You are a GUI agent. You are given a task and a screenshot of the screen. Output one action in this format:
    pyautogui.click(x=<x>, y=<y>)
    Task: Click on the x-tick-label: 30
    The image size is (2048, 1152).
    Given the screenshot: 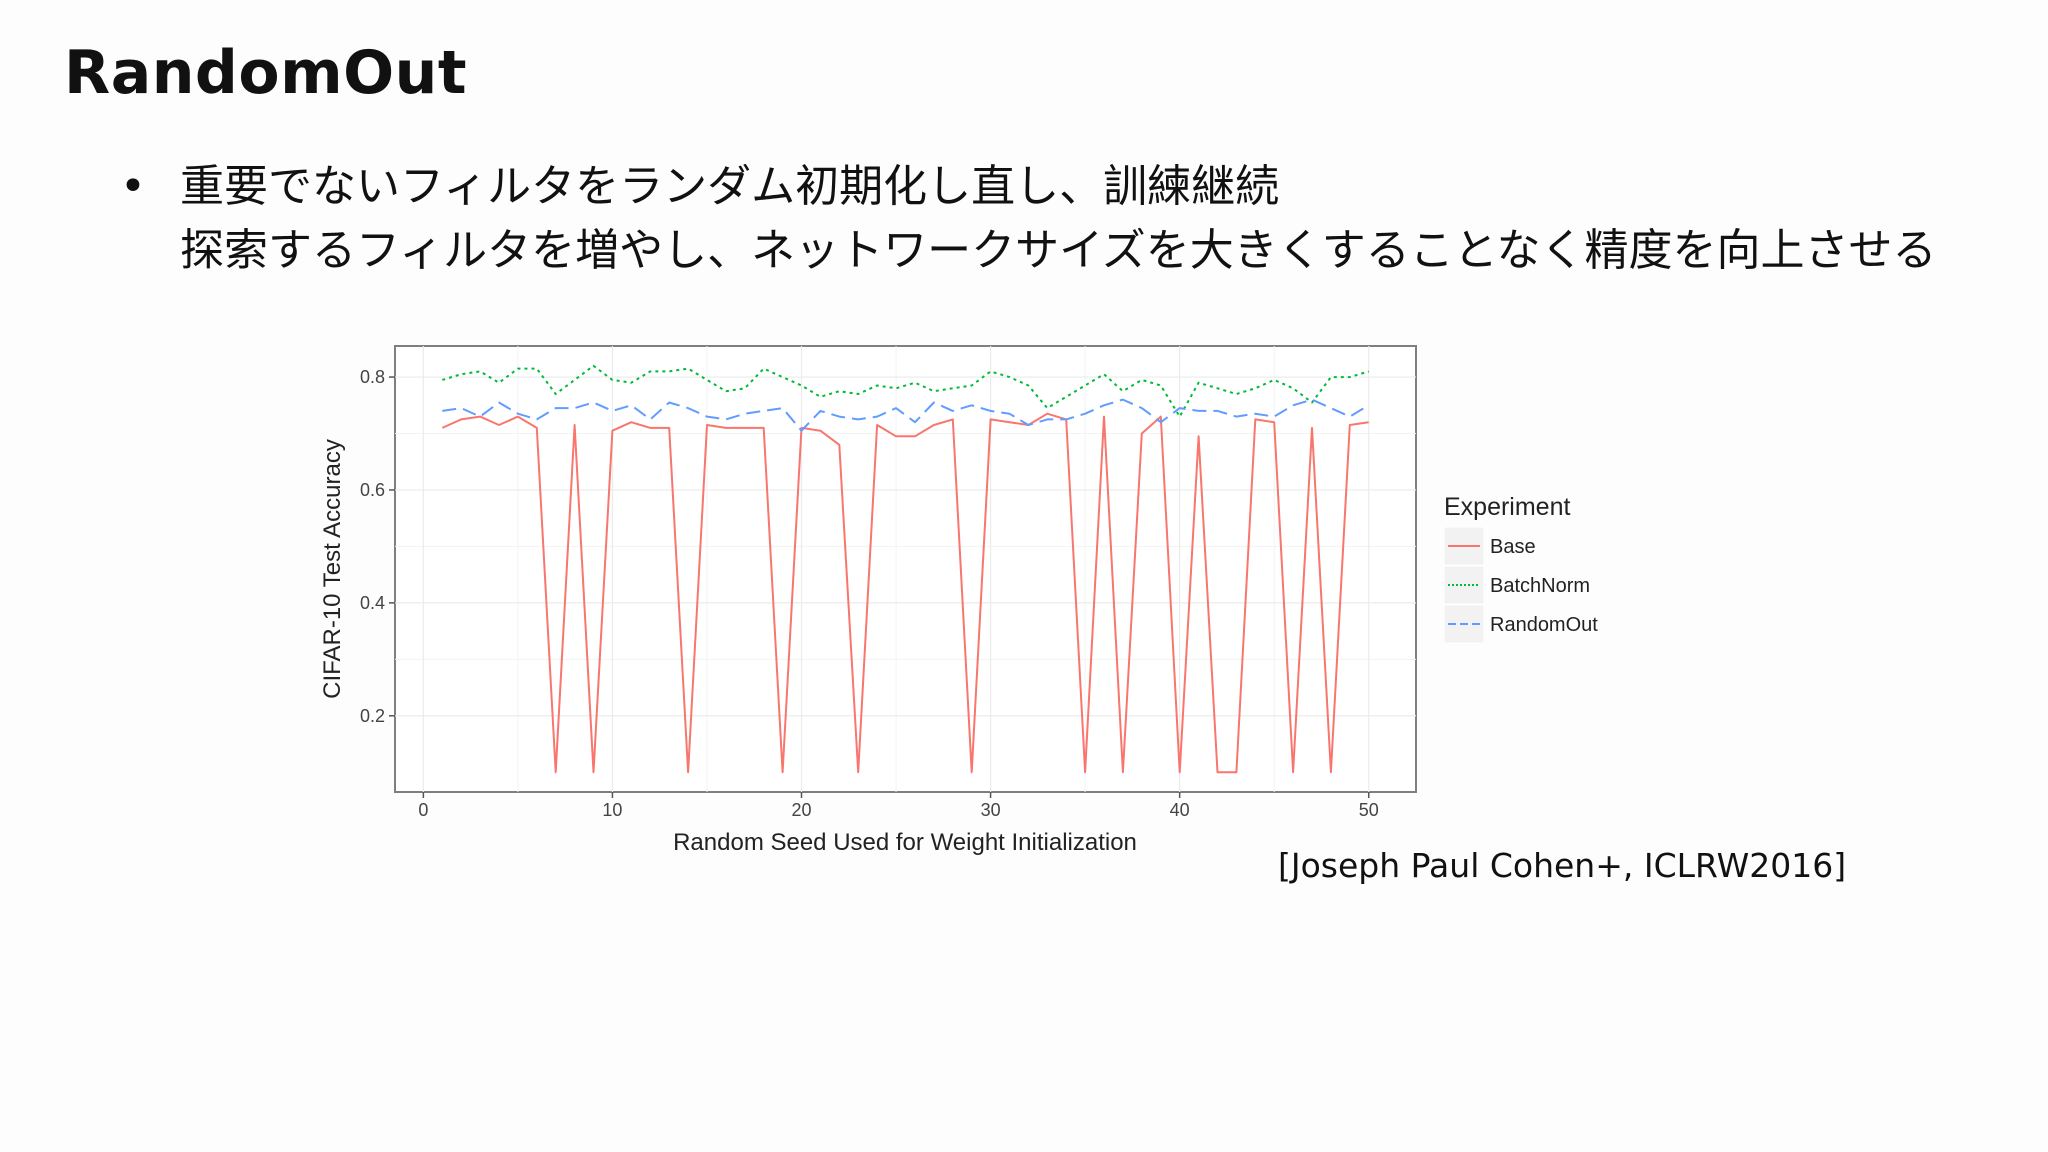 What is the action you would take?
    pyautogui.click(x=991, y=810)
    